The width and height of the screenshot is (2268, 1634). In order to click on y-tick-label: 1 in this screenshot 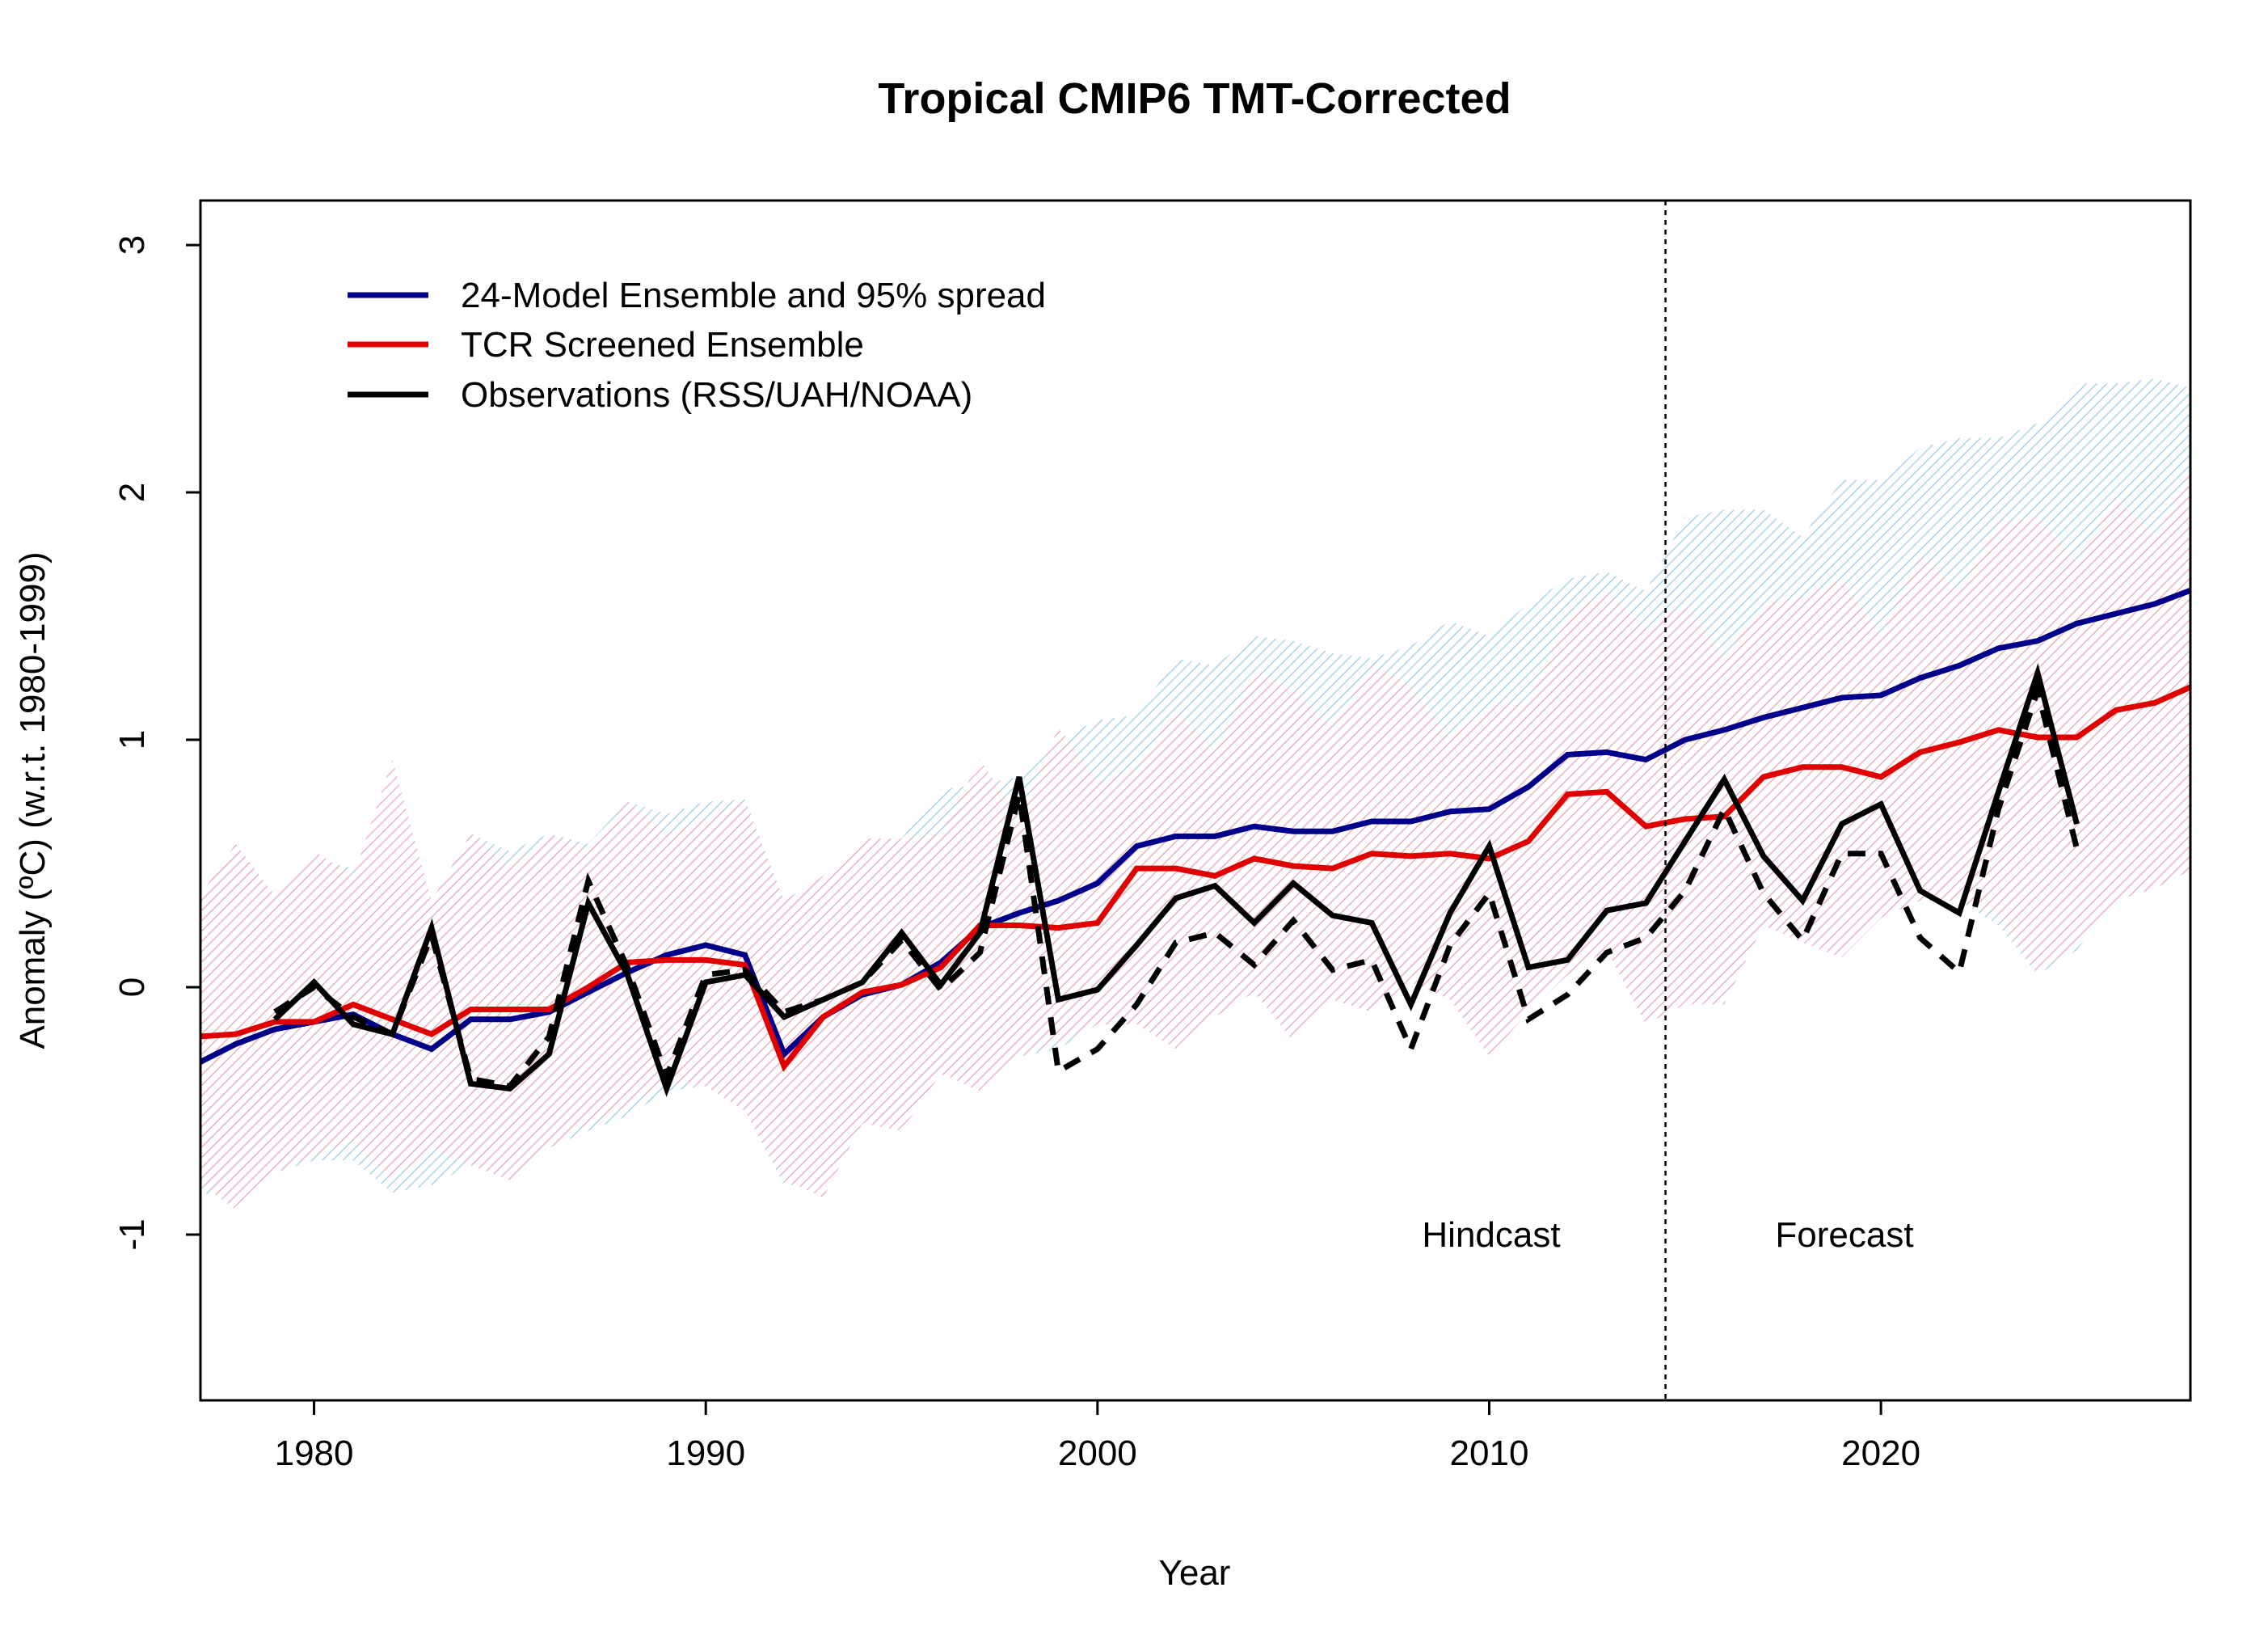, I will do `click(132, 739)`.